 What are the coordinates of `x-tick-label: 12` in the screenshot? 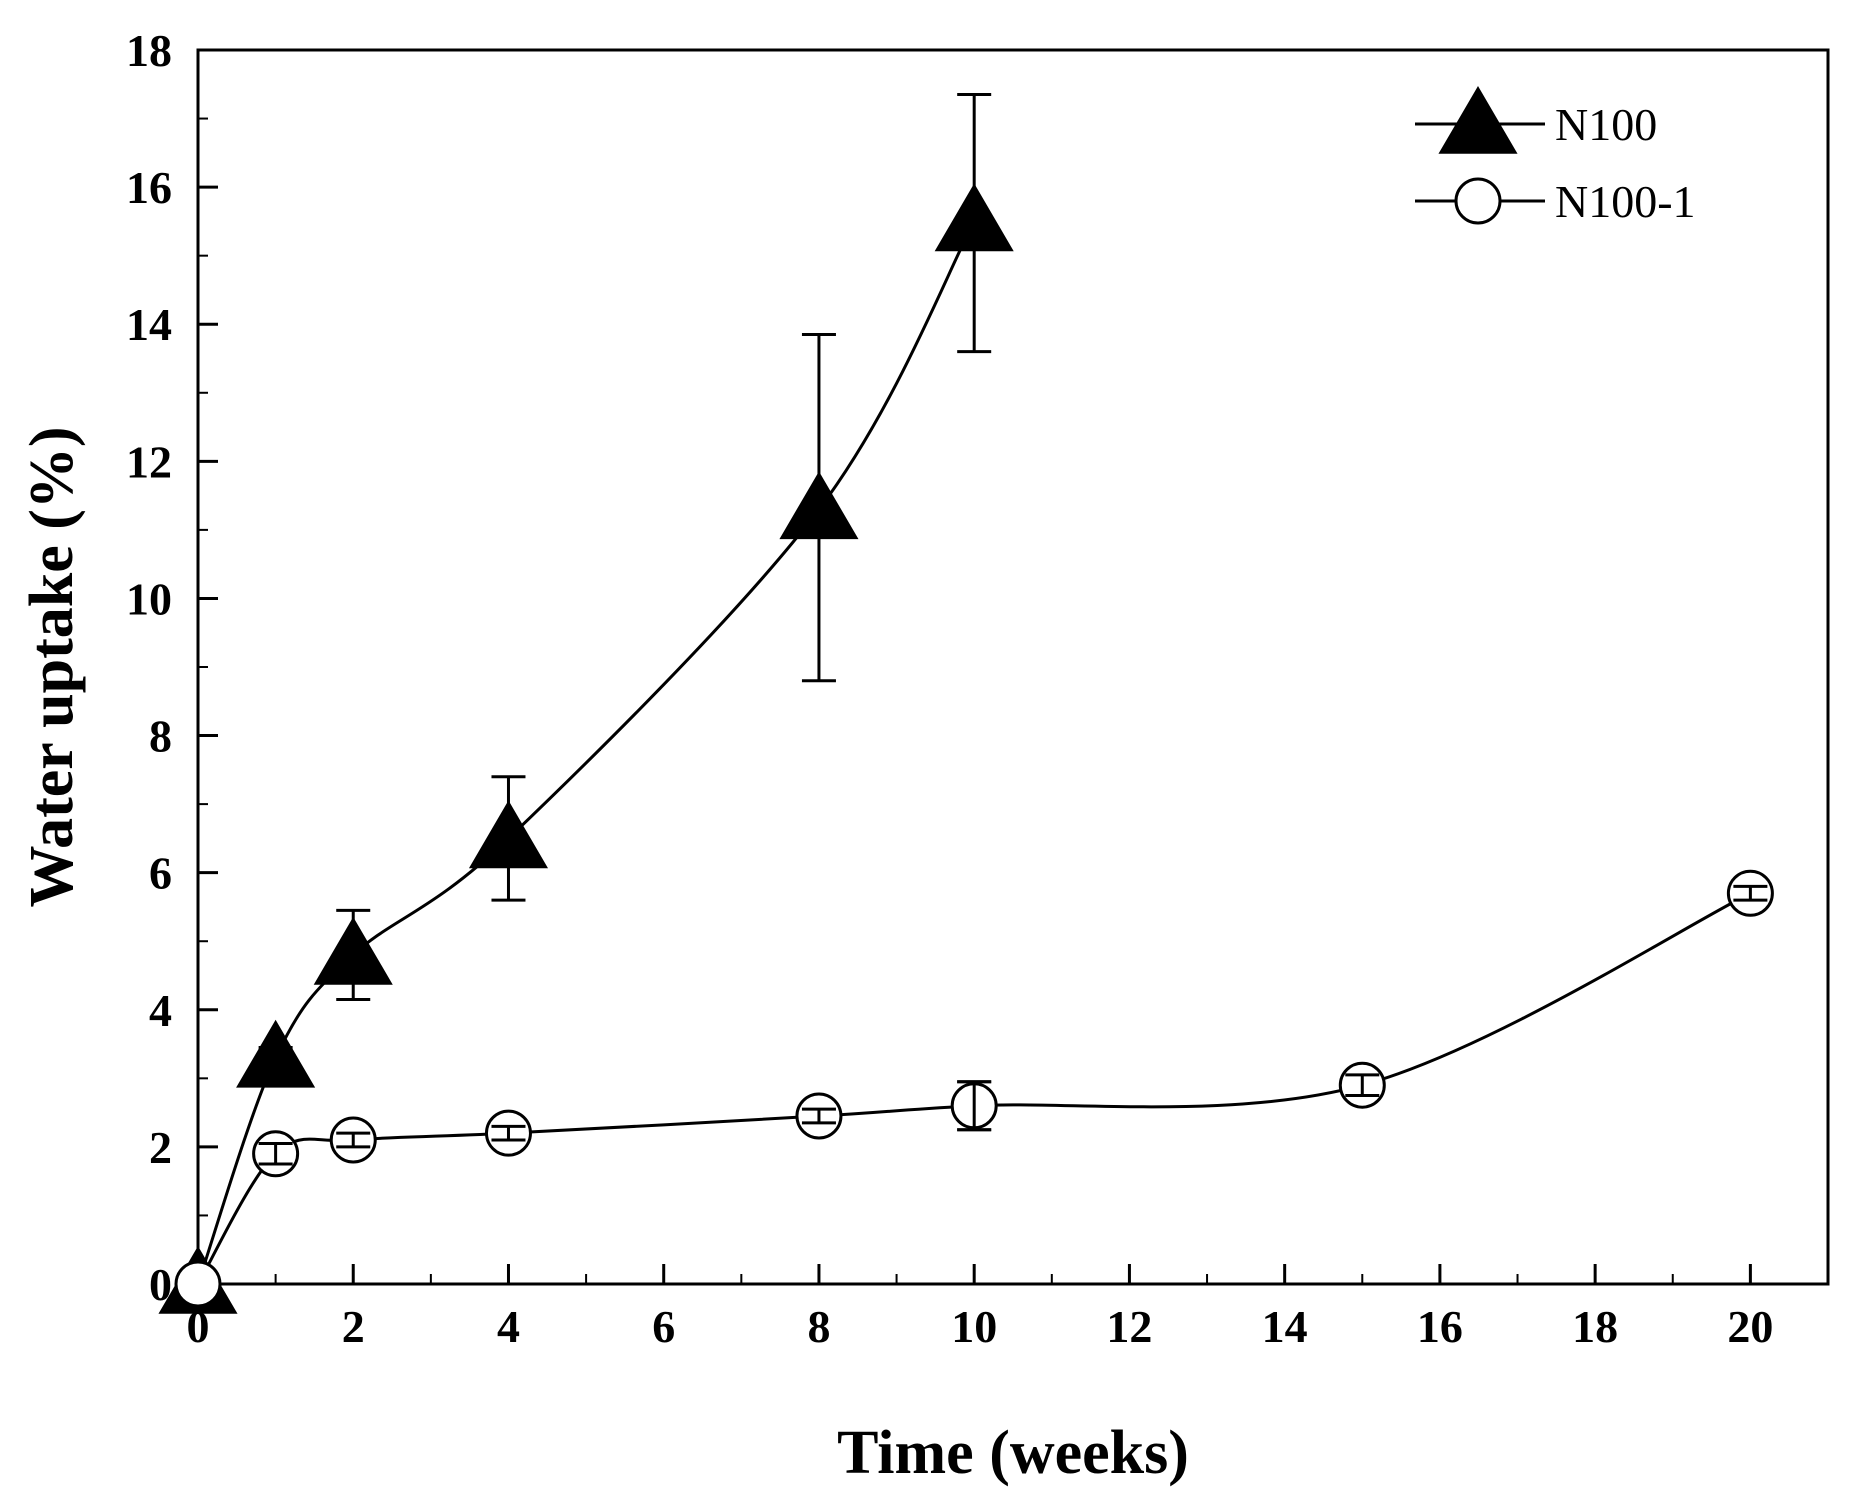 It's located at (1129, 1326).